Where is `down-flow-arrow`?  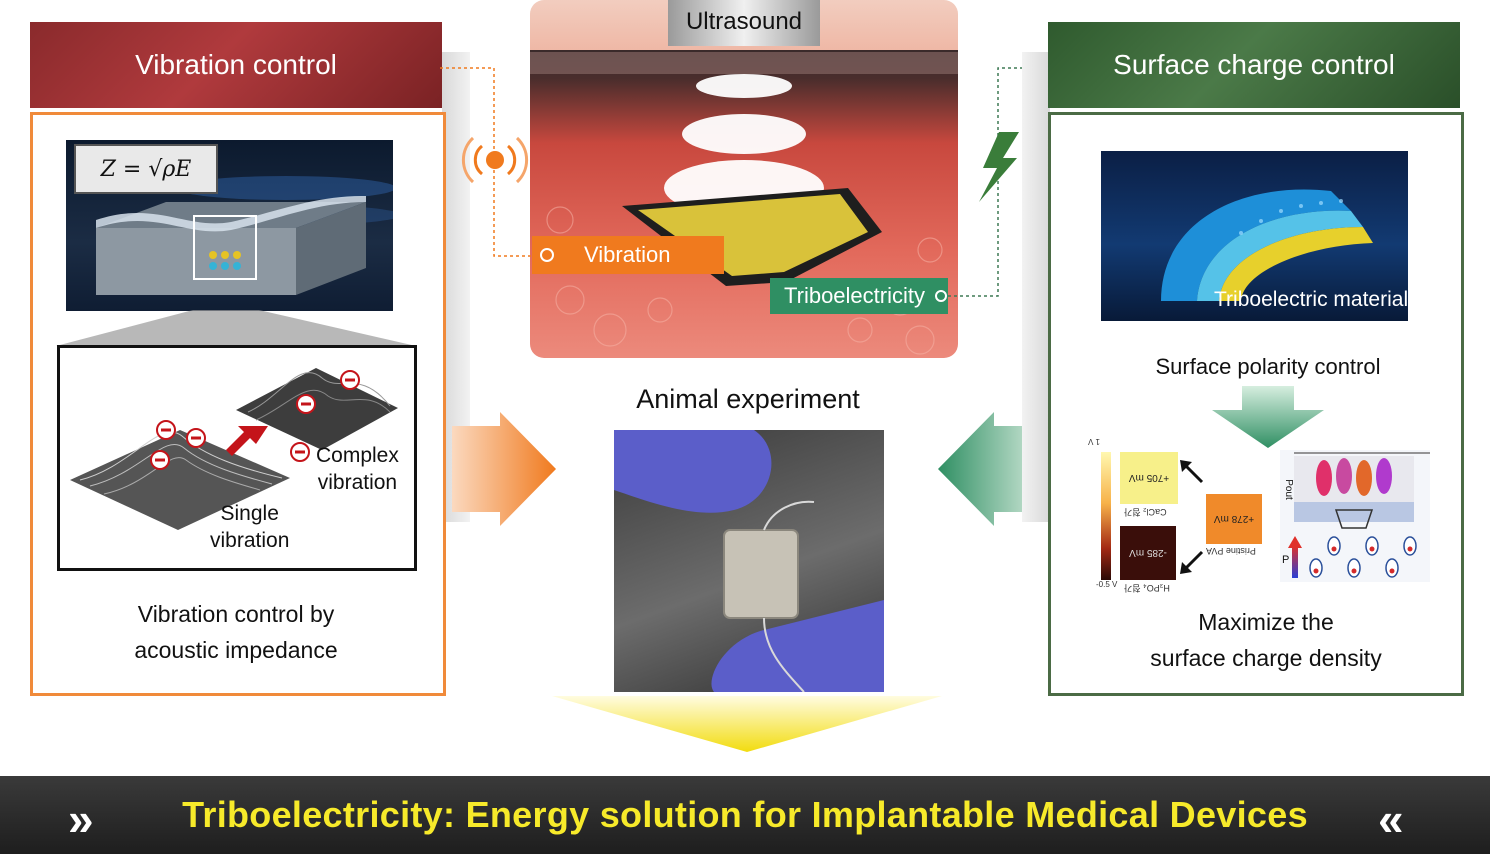
down-flow-arrow is located at coordinates (747, 724).